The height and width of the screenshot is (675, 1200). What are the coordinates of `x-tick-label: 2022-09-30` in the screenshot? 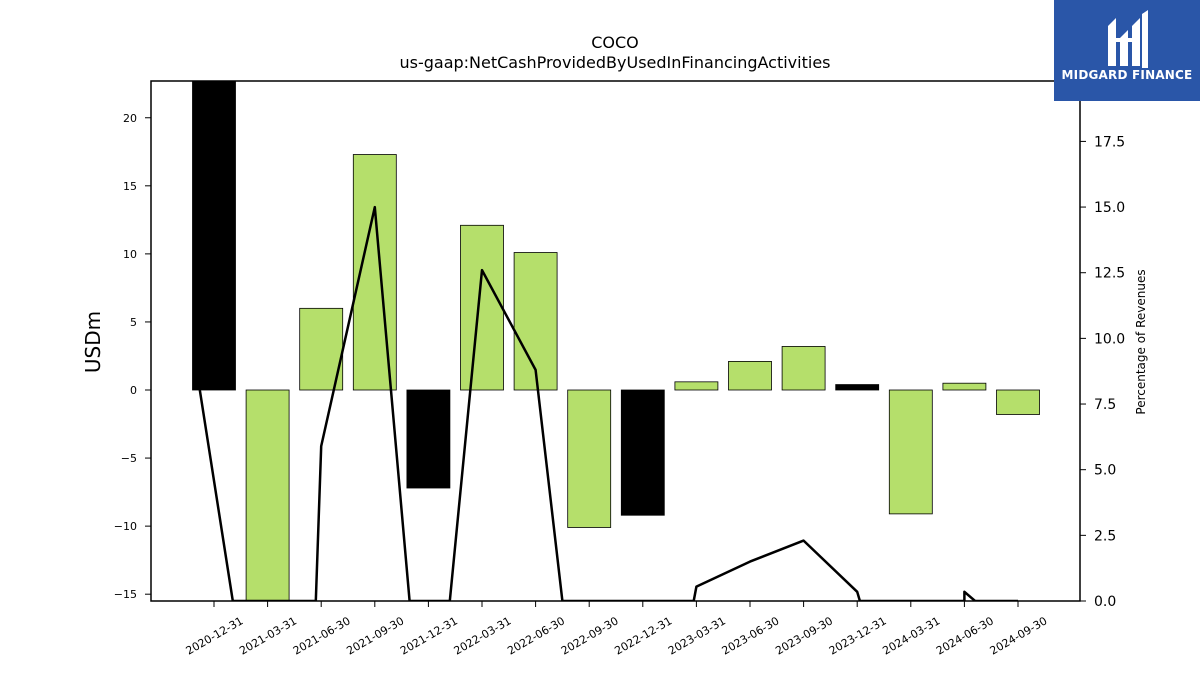 It's located at (590, 635).